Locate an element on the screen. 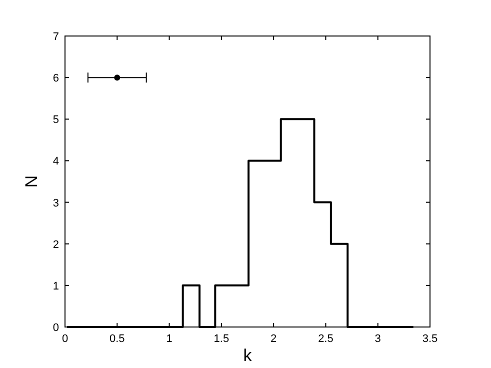 Image resolution: width=491 pixels, height=368 pixels. x-tick-label: 0 is located at coordinates (65, 339).